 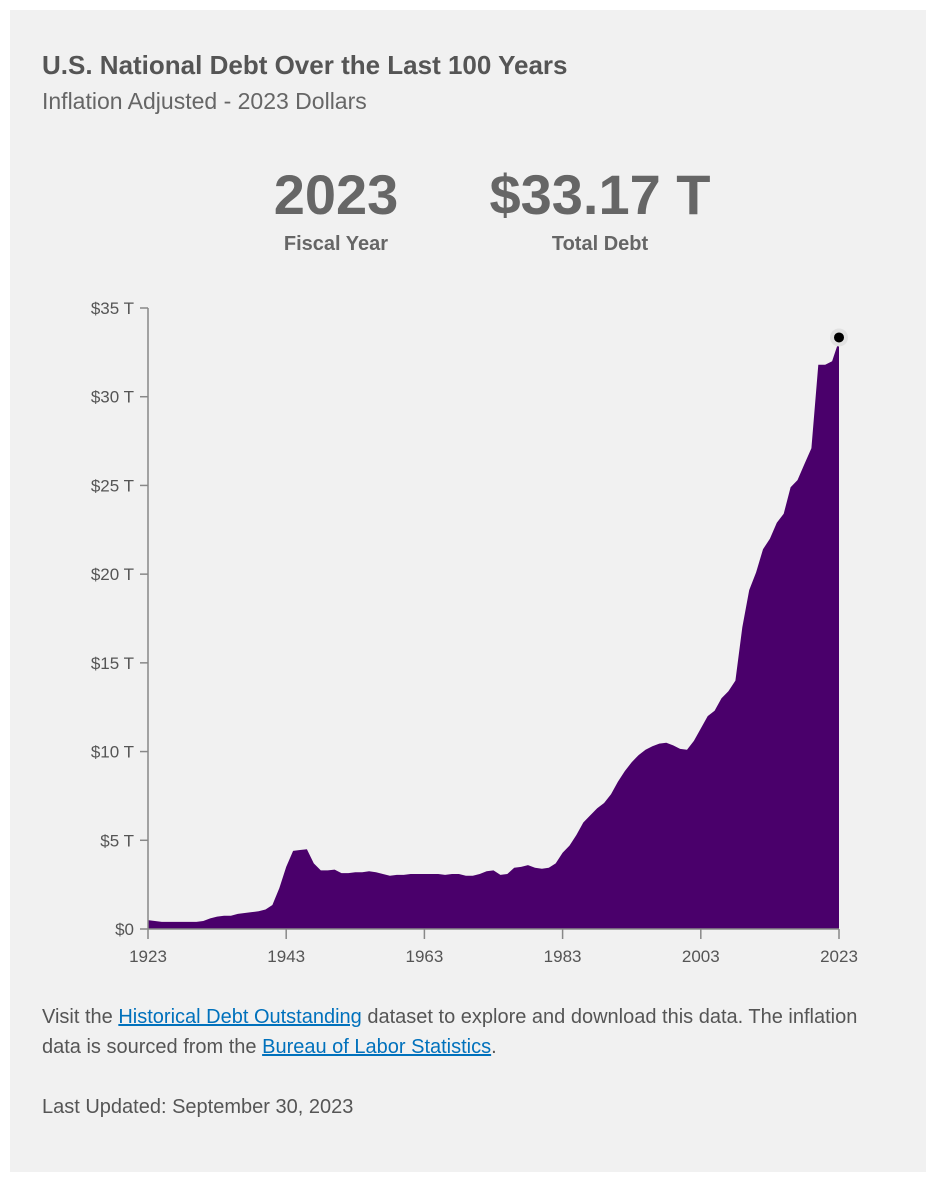 What do you see at coordinates (563, 956) in the screenshot?
I see `x-tick-label: 1983` at bounding box center [563, 956].